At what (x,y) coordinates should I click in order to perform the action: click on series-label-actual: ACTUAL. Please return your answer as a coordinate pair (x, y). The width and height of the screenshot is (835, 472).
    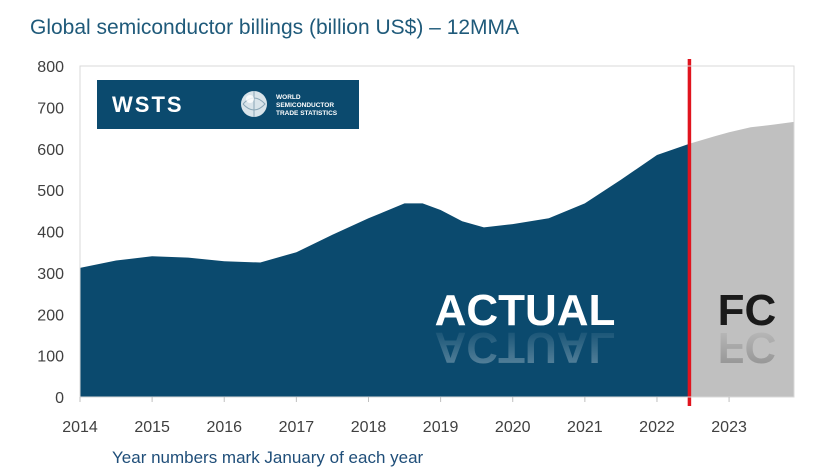
    Looking at the image, I should click on (525, 310).